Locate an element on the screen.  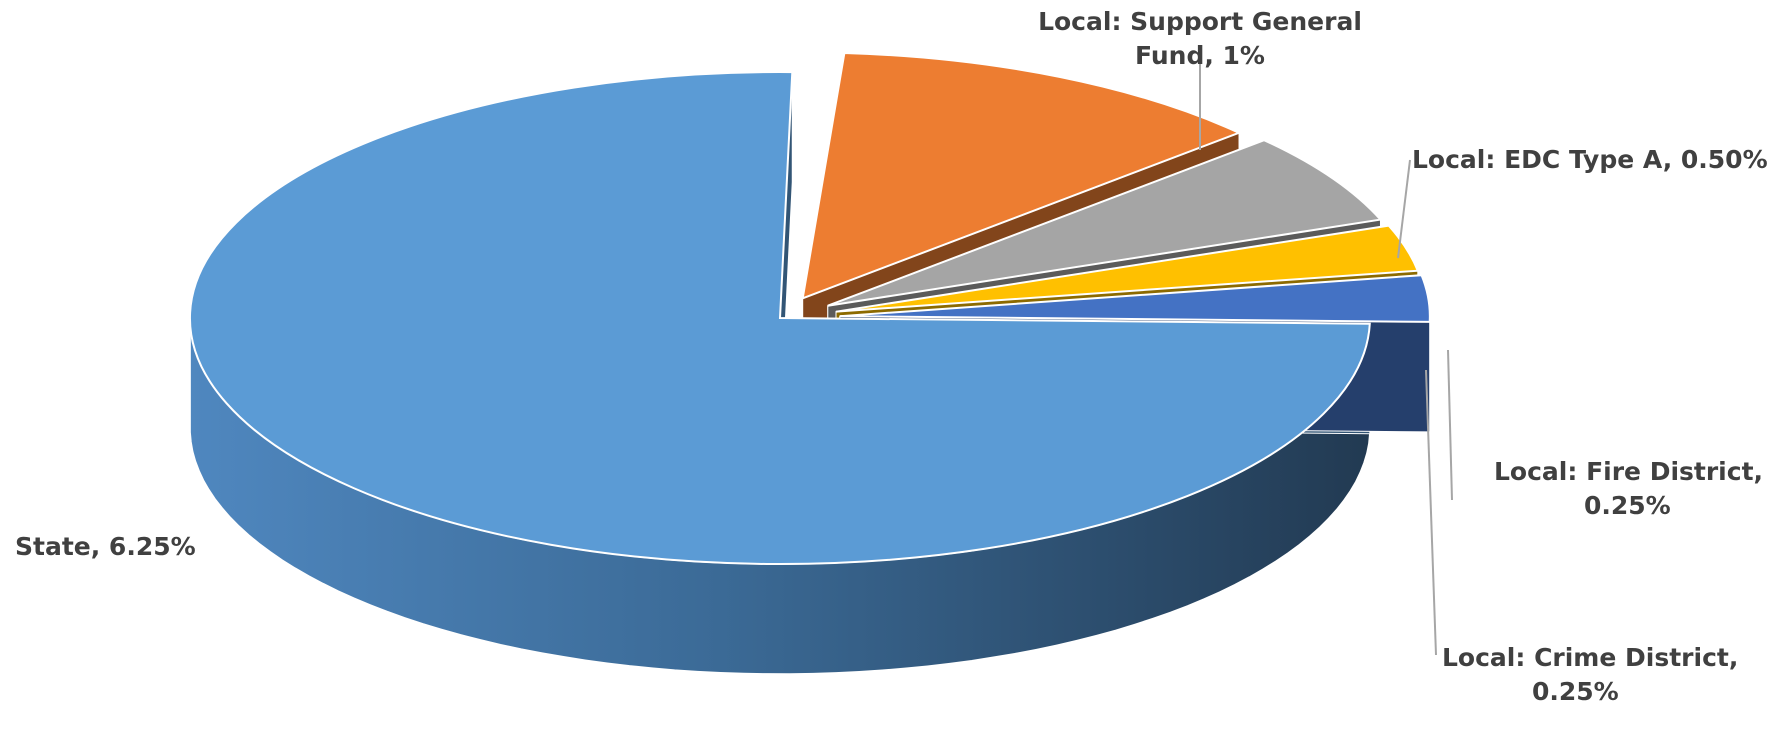
leader-lines is located at coordinates (1326, 358).